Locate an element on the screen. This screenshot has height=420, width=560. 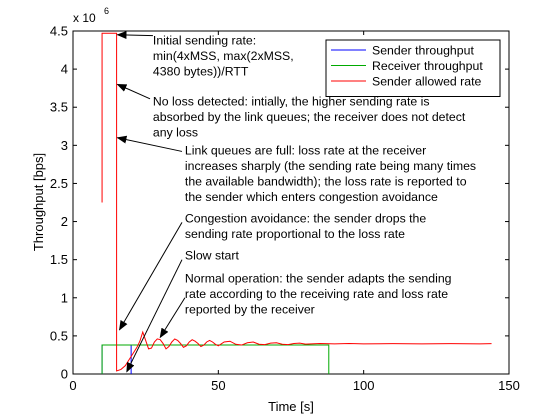
y-tick-label: 0.5 is located at coordinates (59, 335).